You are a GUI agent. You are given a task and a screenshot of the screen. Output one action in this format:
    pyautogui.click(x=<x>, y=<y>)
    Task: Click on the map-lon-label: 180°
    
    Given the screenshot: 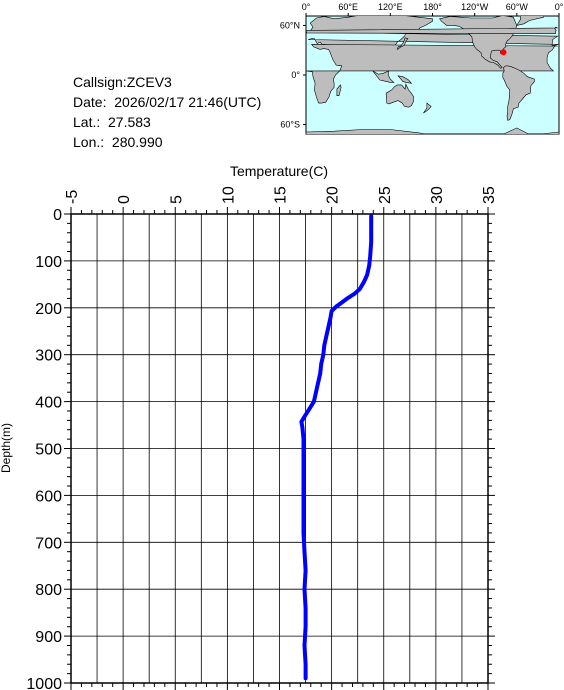 What is the action you would take?
    pyautogui.click(x=432, y=7)
    